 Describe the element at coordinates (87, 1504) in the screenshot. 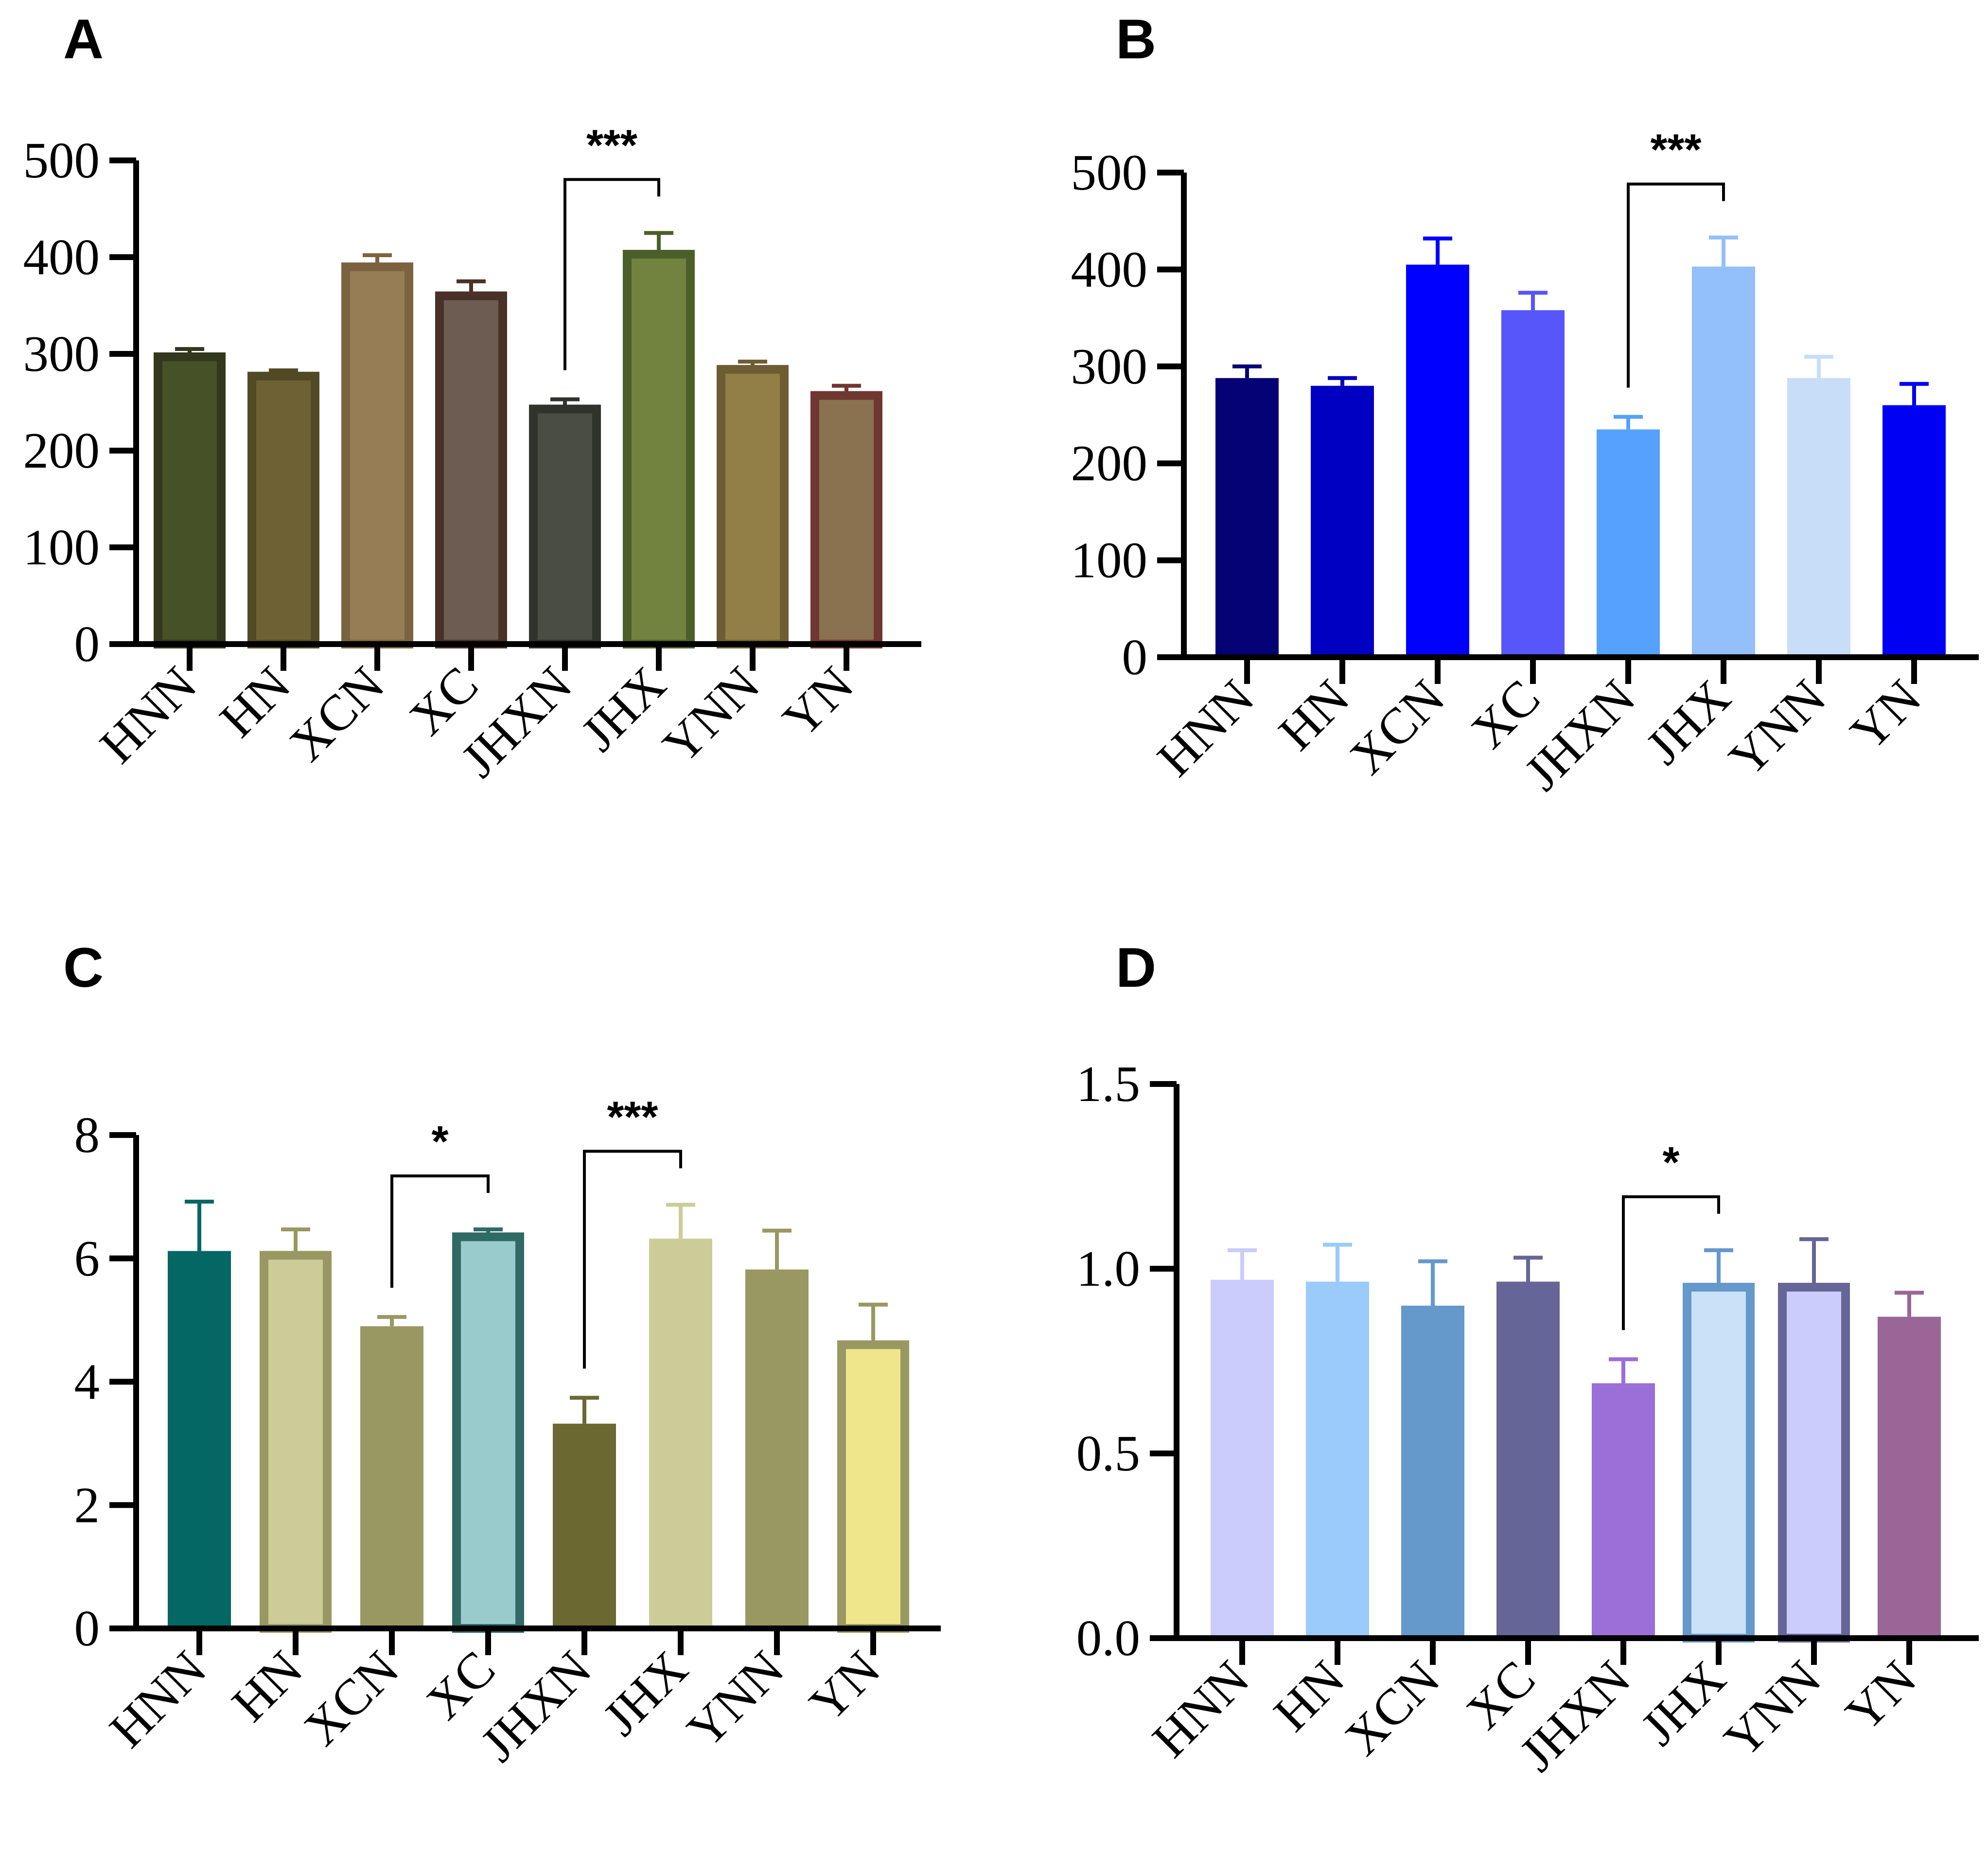

I see `y-tick-label: 2` at that location.